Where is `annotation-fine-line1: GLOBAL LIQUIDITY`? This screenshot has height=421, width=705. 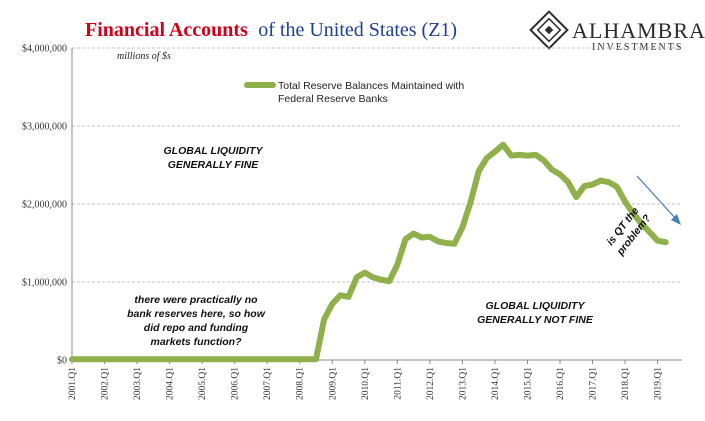 annotation-fine-line1: GLOBAL LIQUIDITY is located at coordinates (214, 151).